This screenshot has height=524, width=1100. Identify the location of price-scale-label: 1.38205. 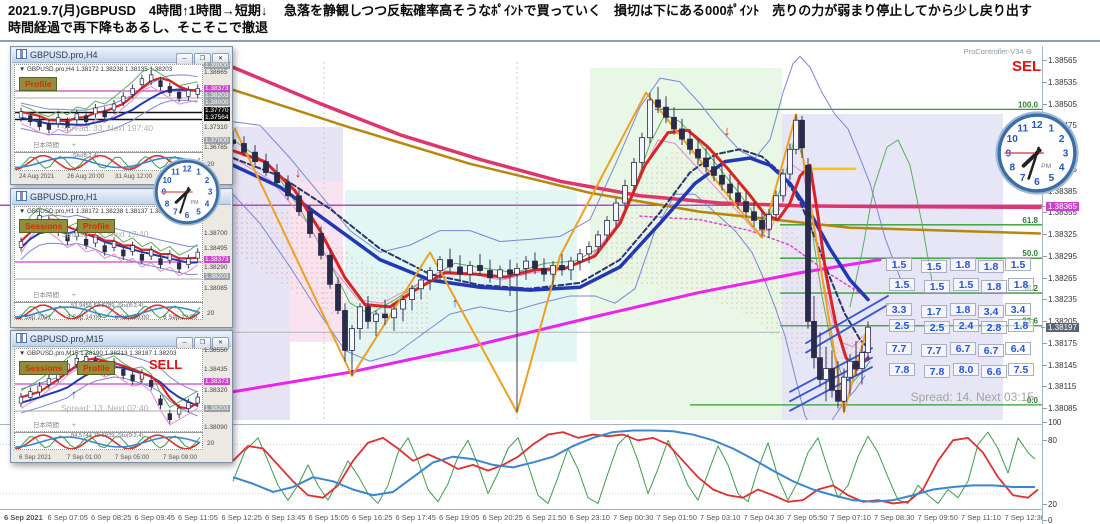
(1060, 321).